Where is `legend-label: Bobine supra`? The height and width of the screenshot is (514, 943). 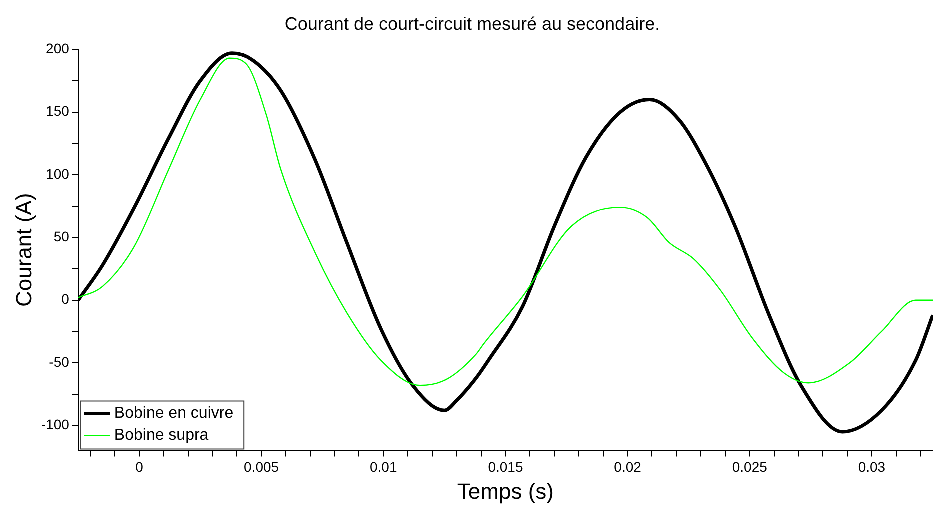
legend-label: Bobine supra is located at coordinates (161, 435).